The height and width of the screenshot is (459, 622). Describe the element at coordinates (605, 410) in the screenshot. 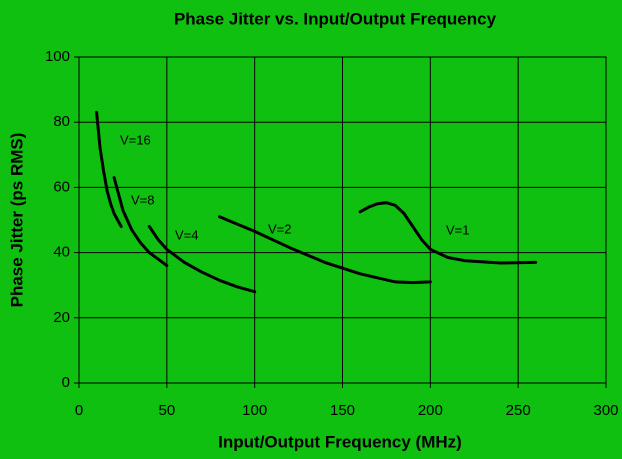

I see `x-tick-label: 300` at that location.